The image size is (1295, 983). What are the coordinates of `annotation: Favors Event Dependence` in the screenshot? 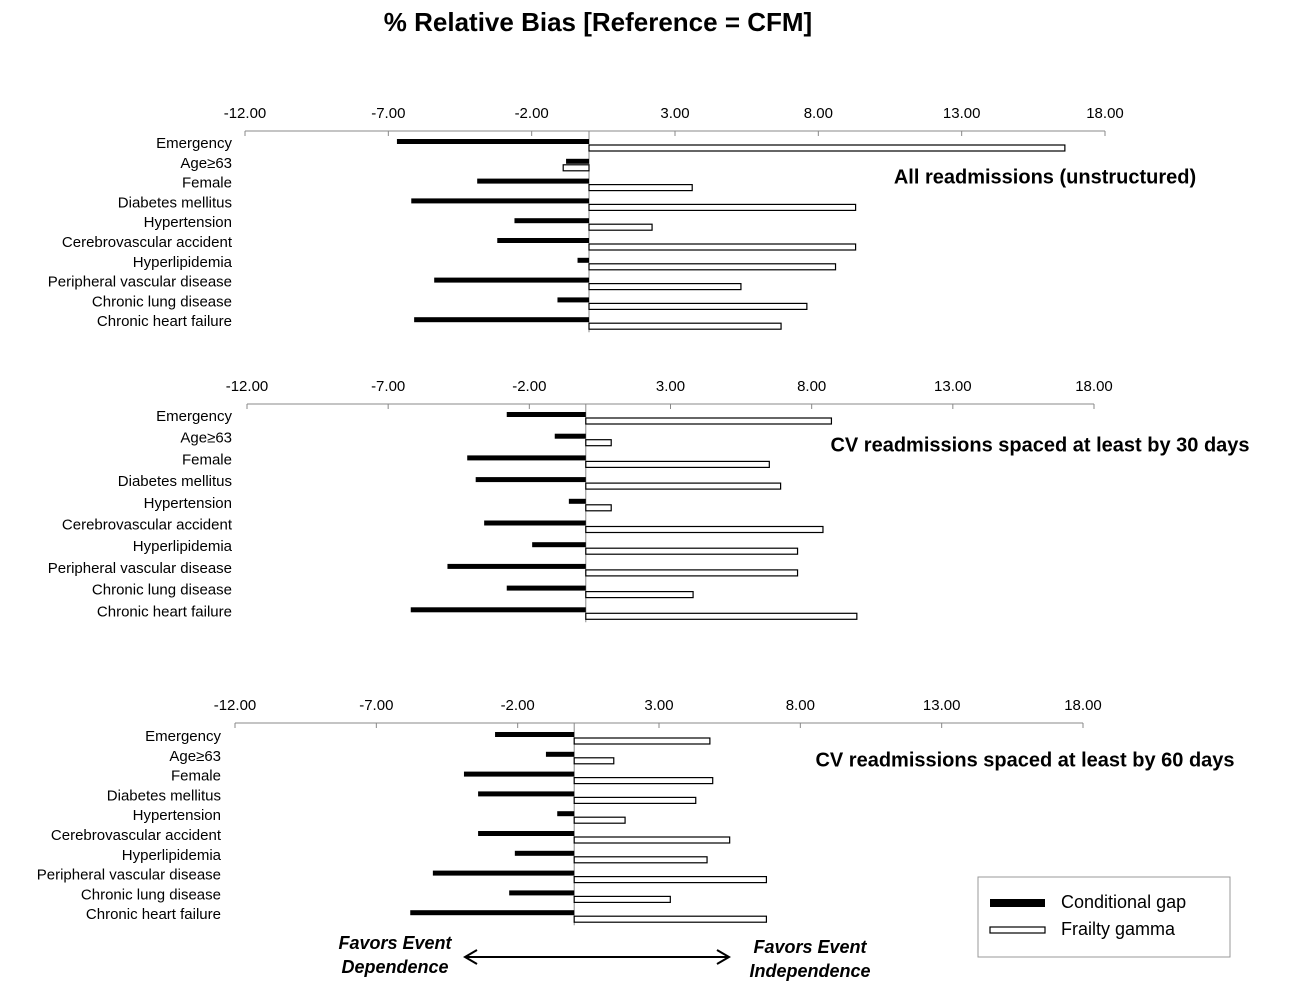 It's located at (395, 955).